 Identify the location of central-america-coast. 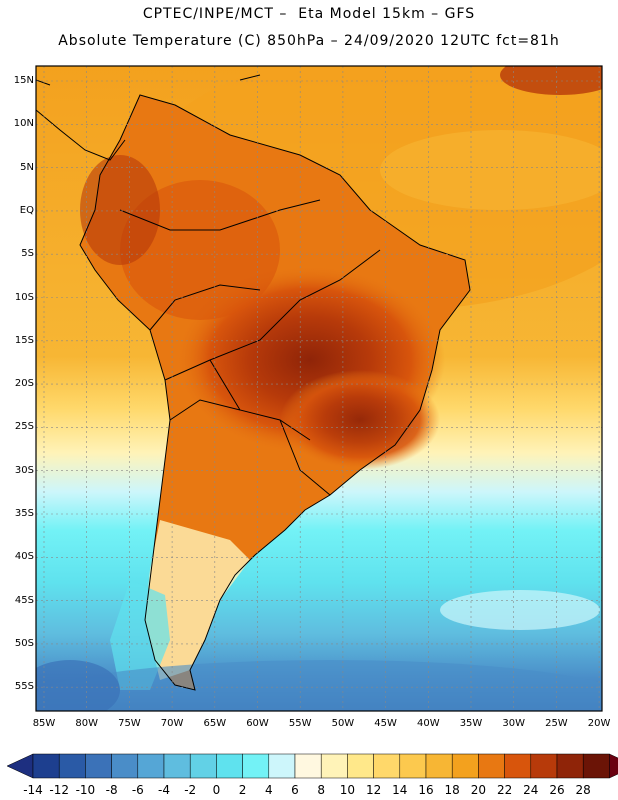
(148, 117).